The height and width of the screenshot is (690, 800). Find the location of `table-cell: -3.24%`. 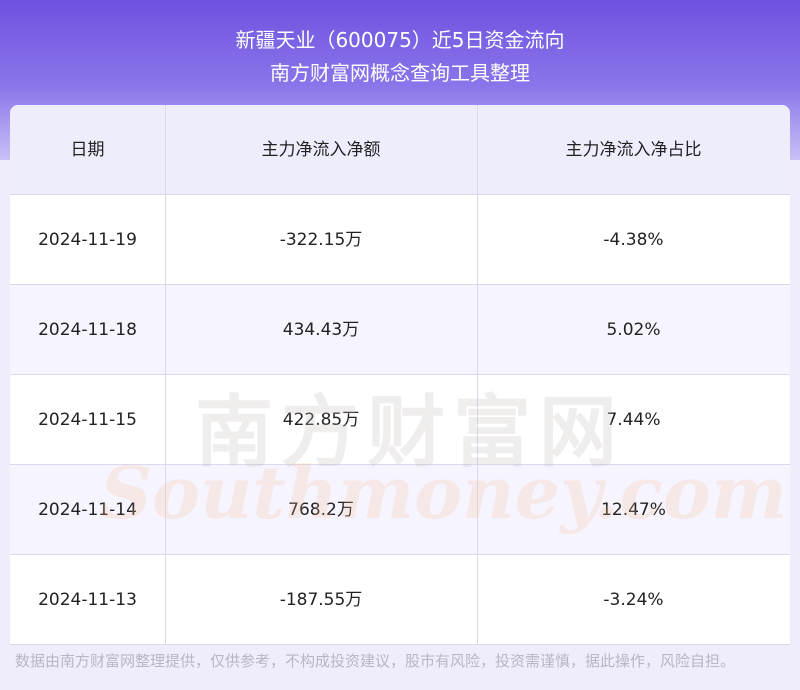

table-cell: -3.24% is located at coordinates (633, 600).